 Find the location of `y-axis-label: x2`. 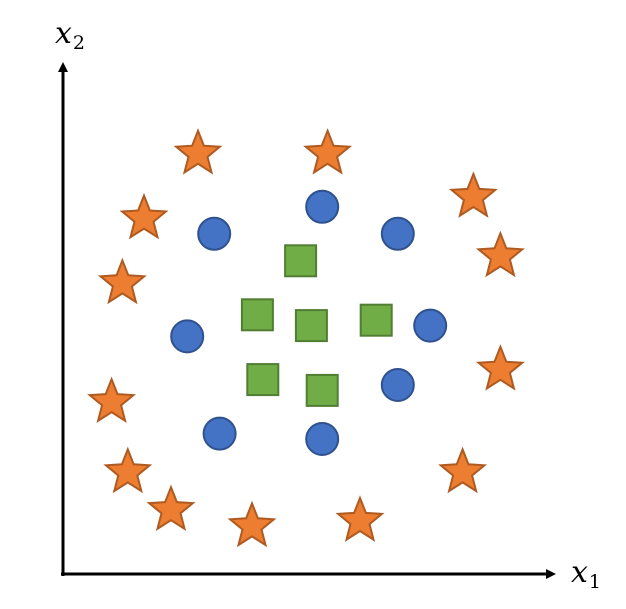

y-axis-label: x2 is located at coordinates (70, 35).